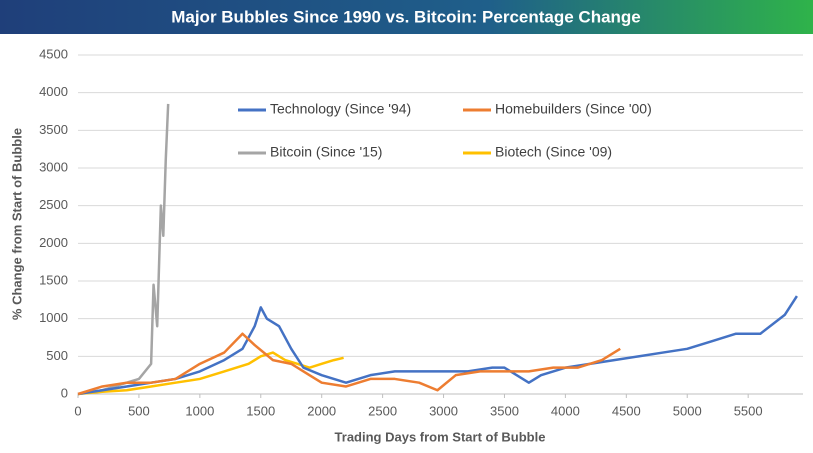 Image resolution: width=813 pixels, height=453 pixels. I want to click on x-tick-label: 500, so click(139, 410).